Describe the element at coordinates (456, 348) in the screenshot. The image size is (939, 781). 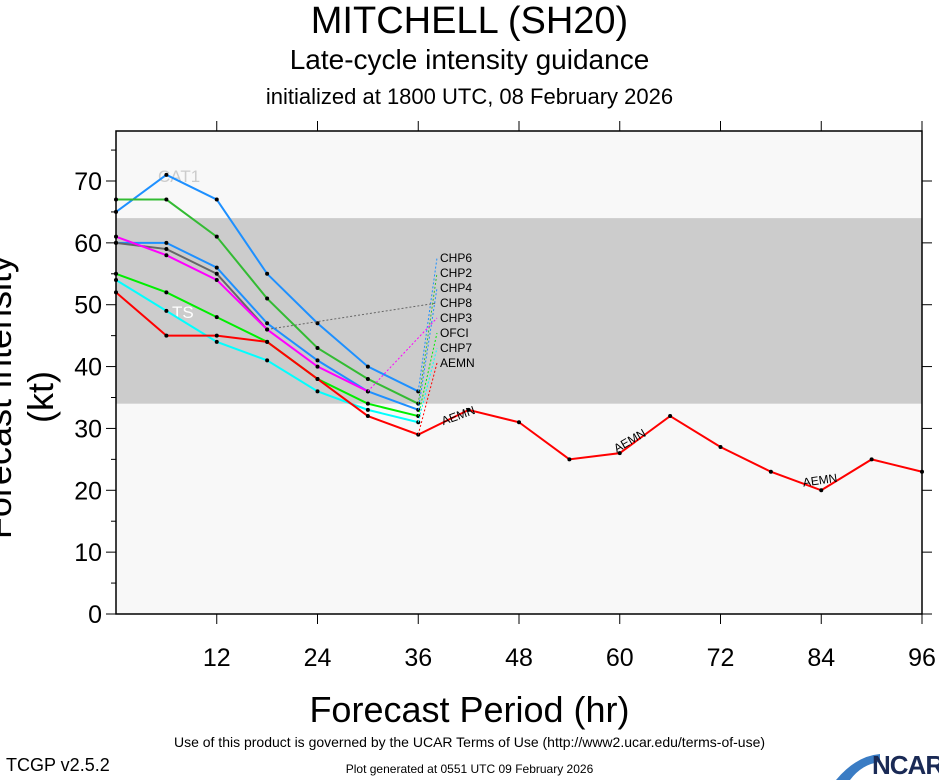
I see `series-label: CHP7` at that location.